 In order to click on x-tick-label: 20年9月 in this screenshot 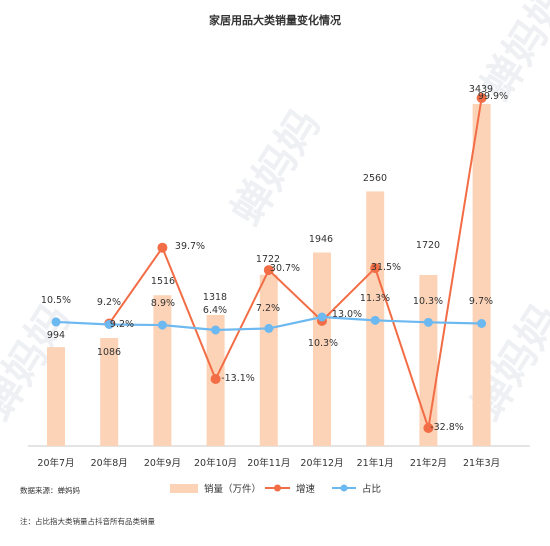, I will do `click(162, 463)`.